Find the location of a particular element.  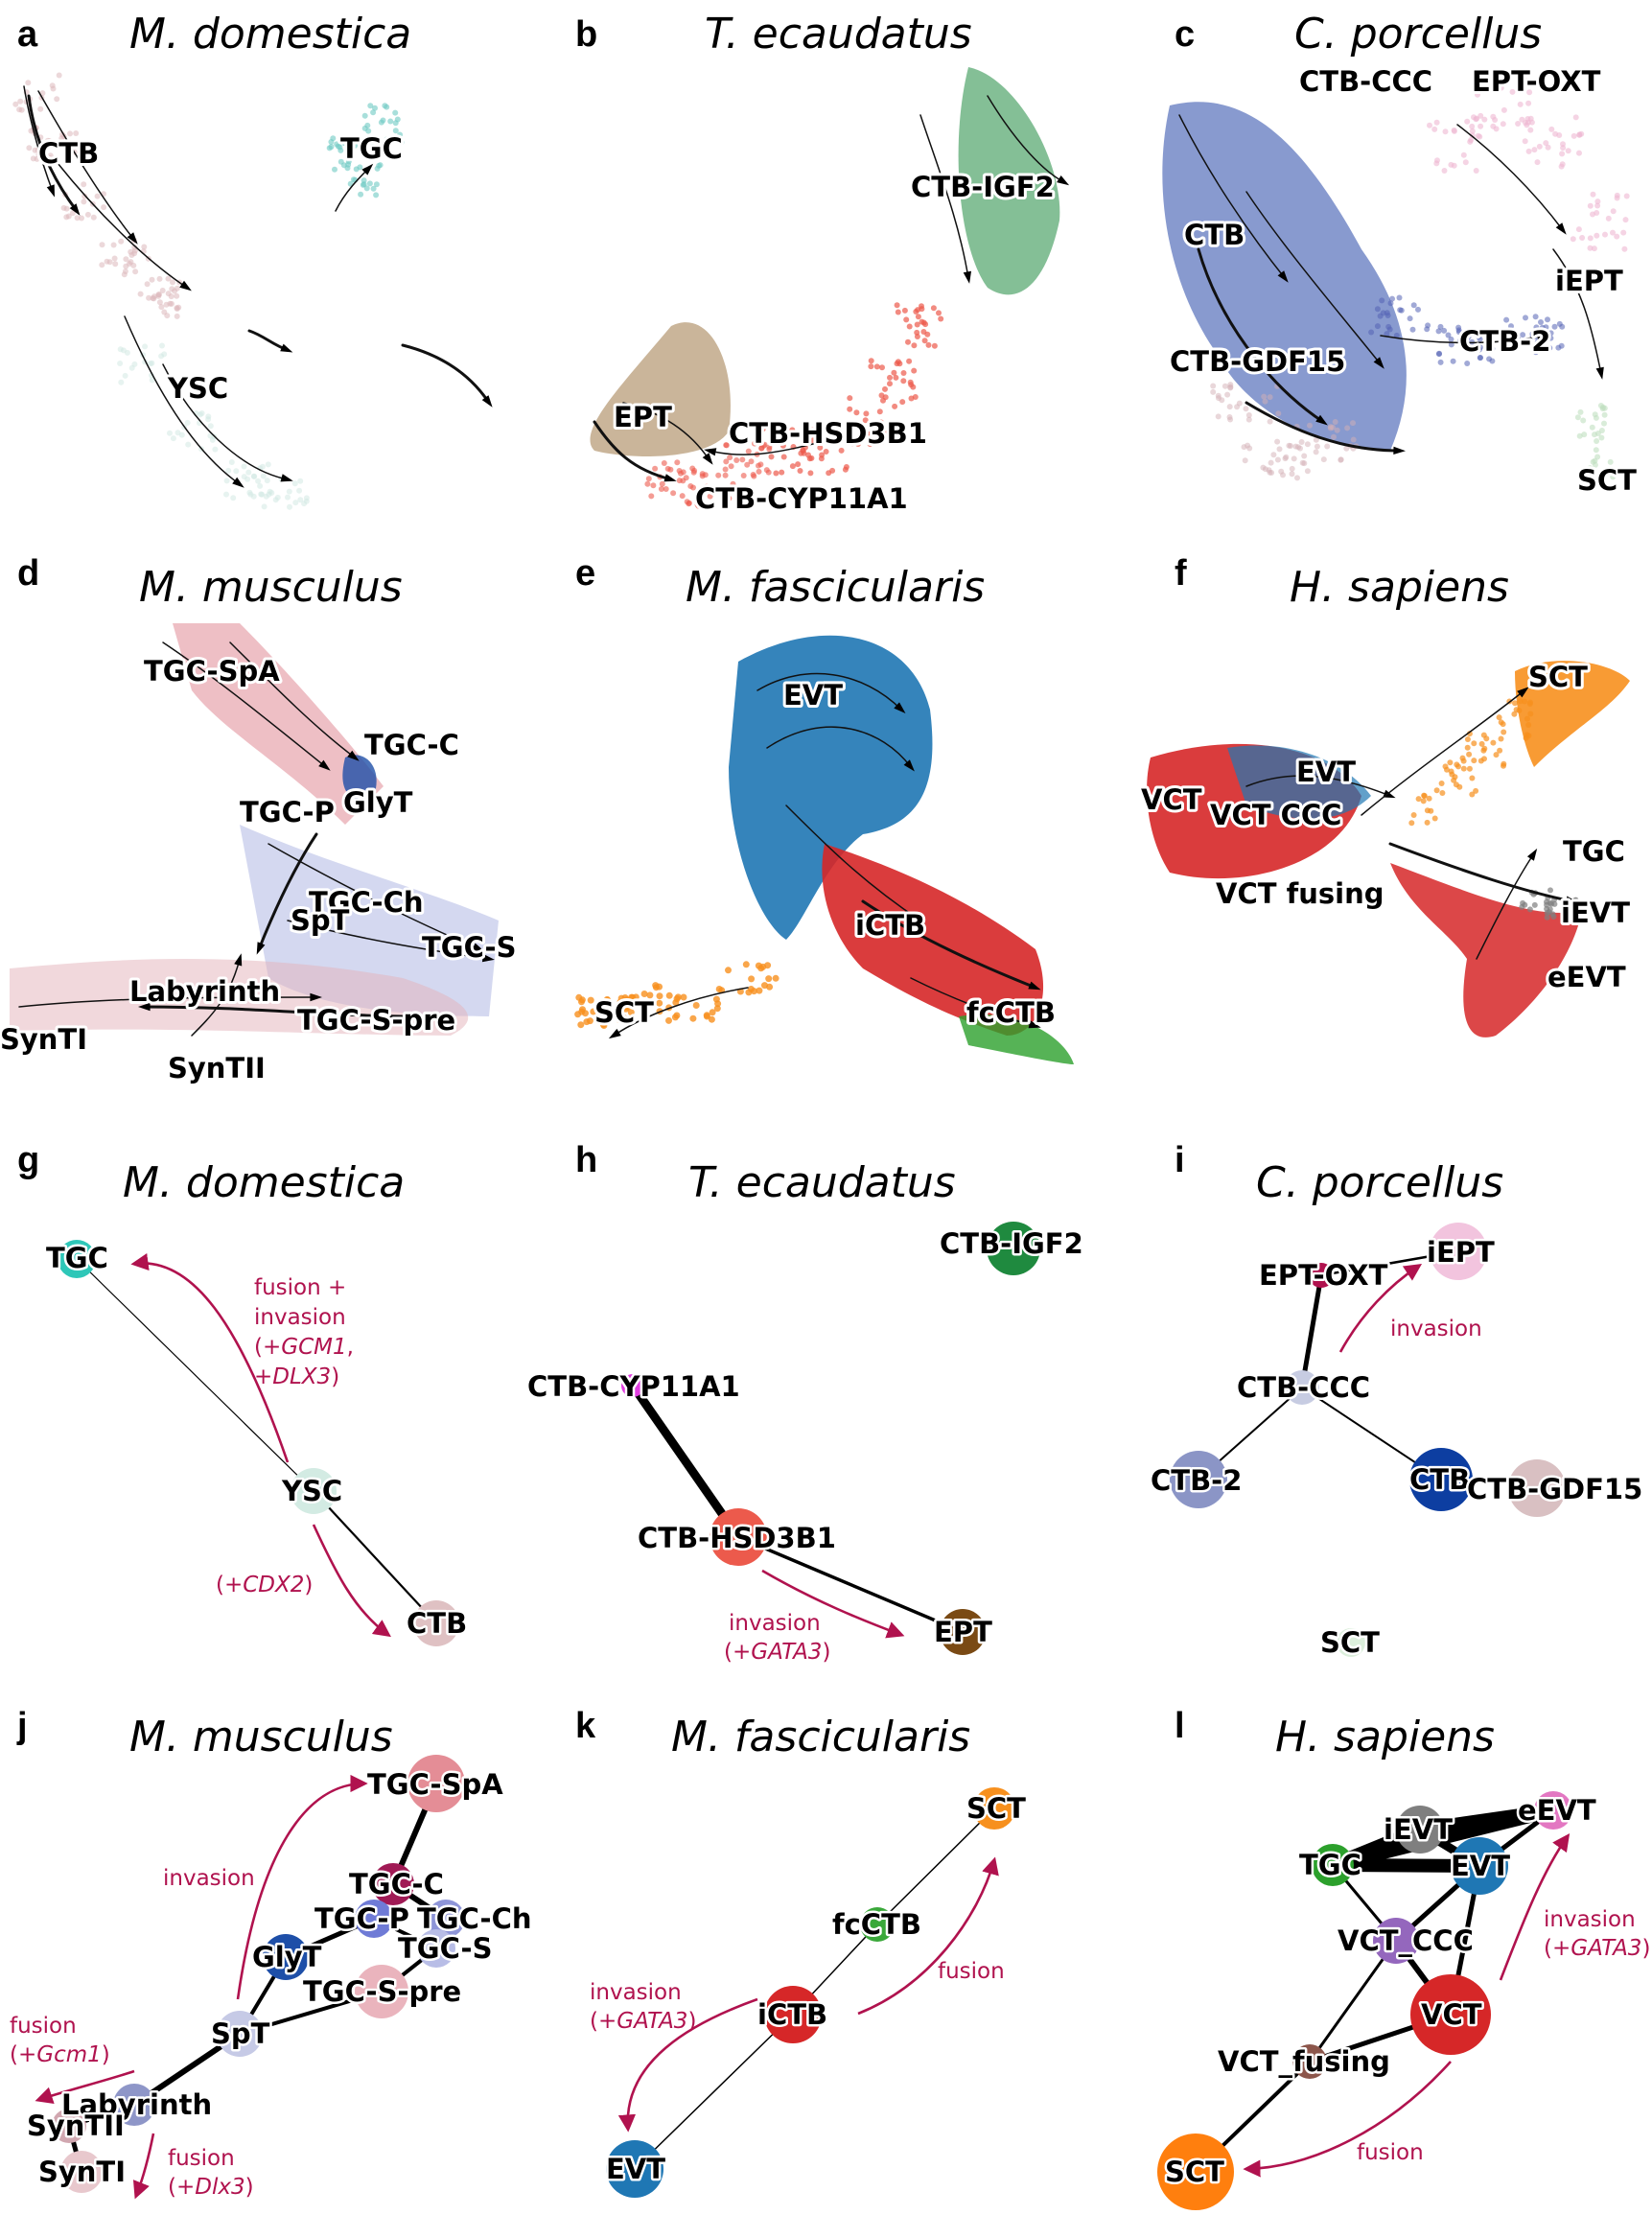

transition-label-g1-3: (+GCM1, is located at coordinates (304, 1348).